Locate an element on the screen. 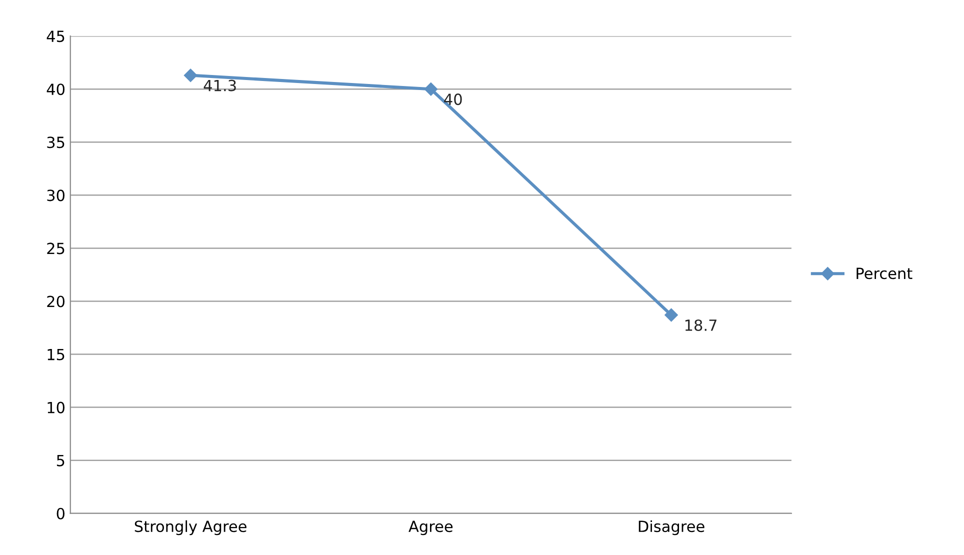 This screenshot has width=964, height=555. y-tick-label: 15 is located at coordinates (56, 354).